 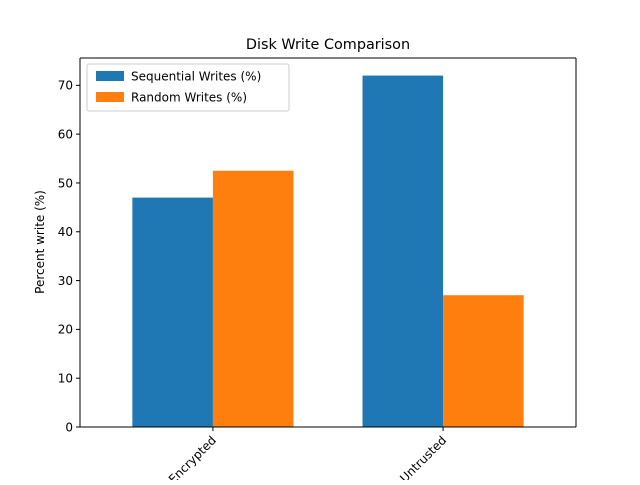 What do you see at coordinates (196, 77) in the screenshot?
I see `legend-label: Sequential Writes (%)` at bounding box center [196, 77].